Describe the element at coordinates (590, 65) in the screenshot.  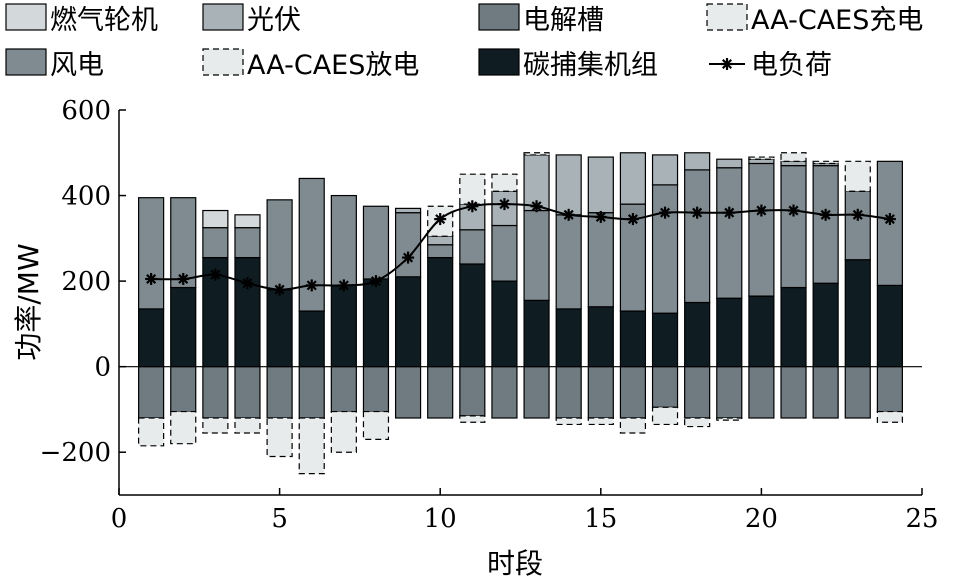
I see `legend-label-ccs_unit: 碳捕集机组` at that location.